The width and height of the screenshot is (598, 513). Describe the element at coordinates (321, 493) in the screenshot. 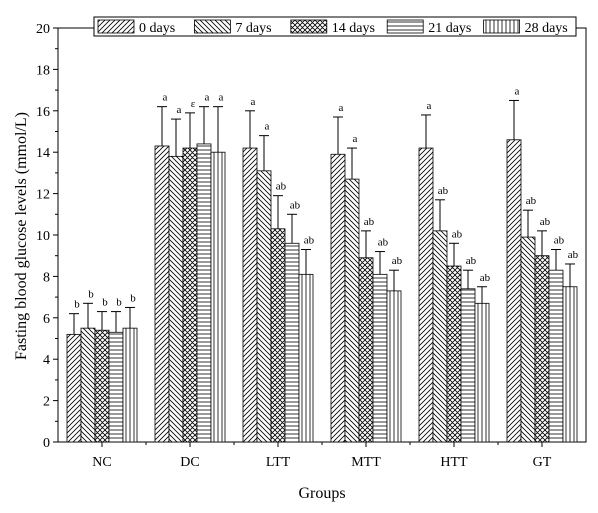

I see `x-axis-title: Groups` at that location.